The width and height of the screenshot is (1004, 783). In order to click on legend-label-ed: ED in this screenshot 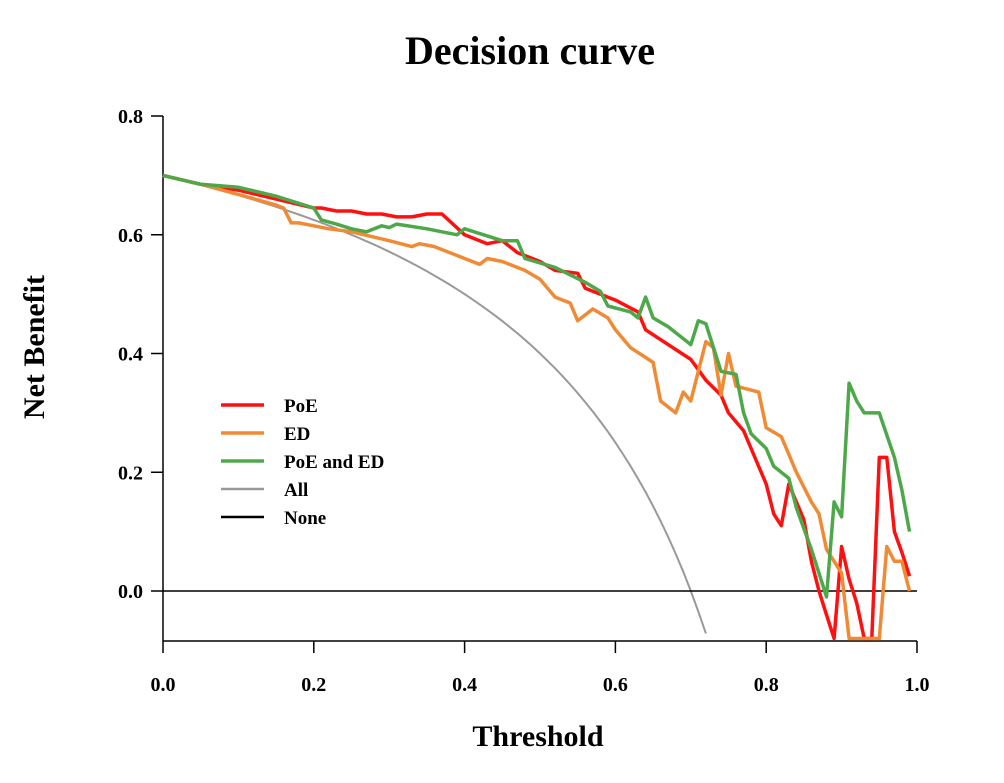, I will do `click(297, 434)`.